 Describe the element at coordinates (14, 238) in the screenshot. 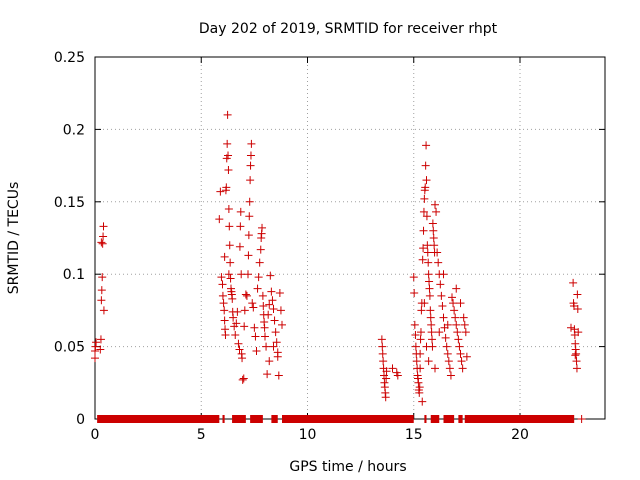

I see `y-axis-label: SRMTID / TECUs` at that location.